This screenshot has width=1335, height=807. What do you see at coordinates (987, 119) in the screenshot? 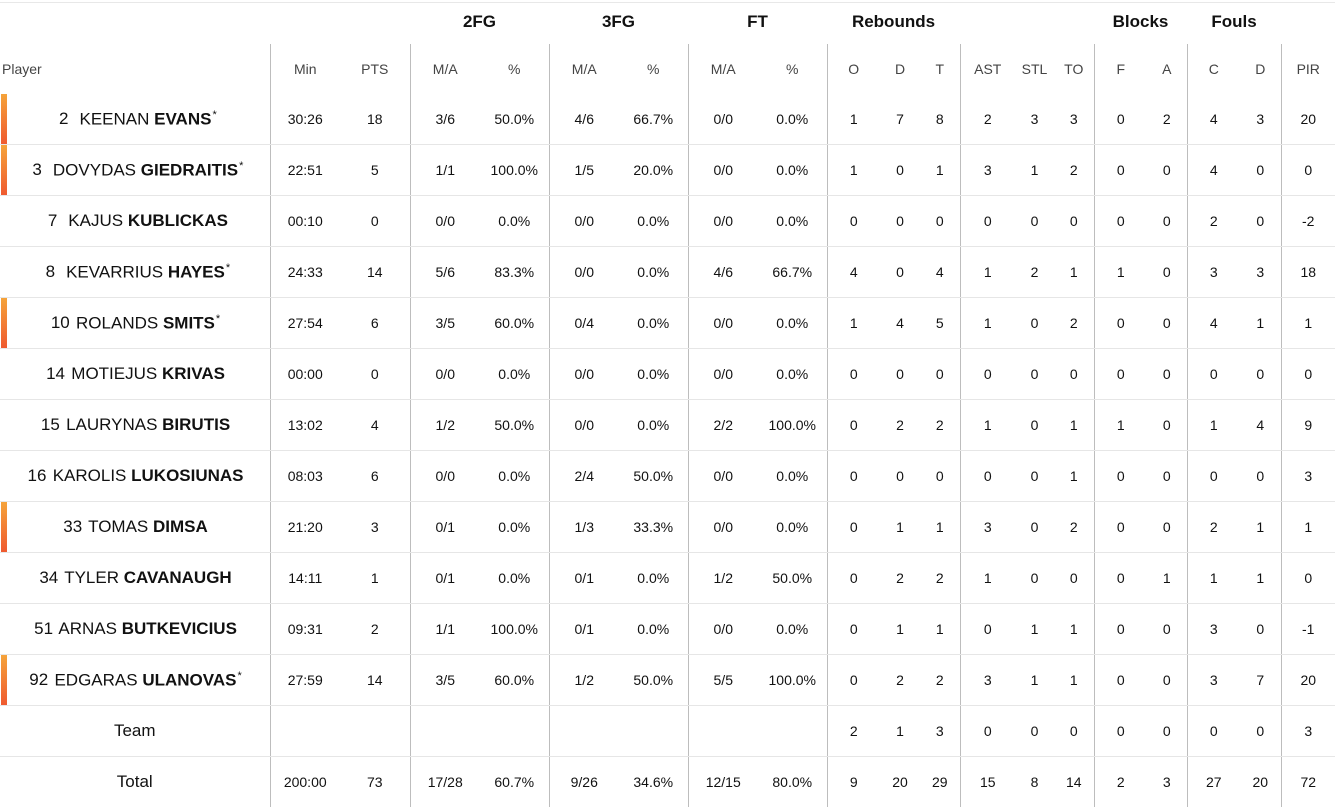
I see `stat-ast: 2` at bounding box center [987, 119].